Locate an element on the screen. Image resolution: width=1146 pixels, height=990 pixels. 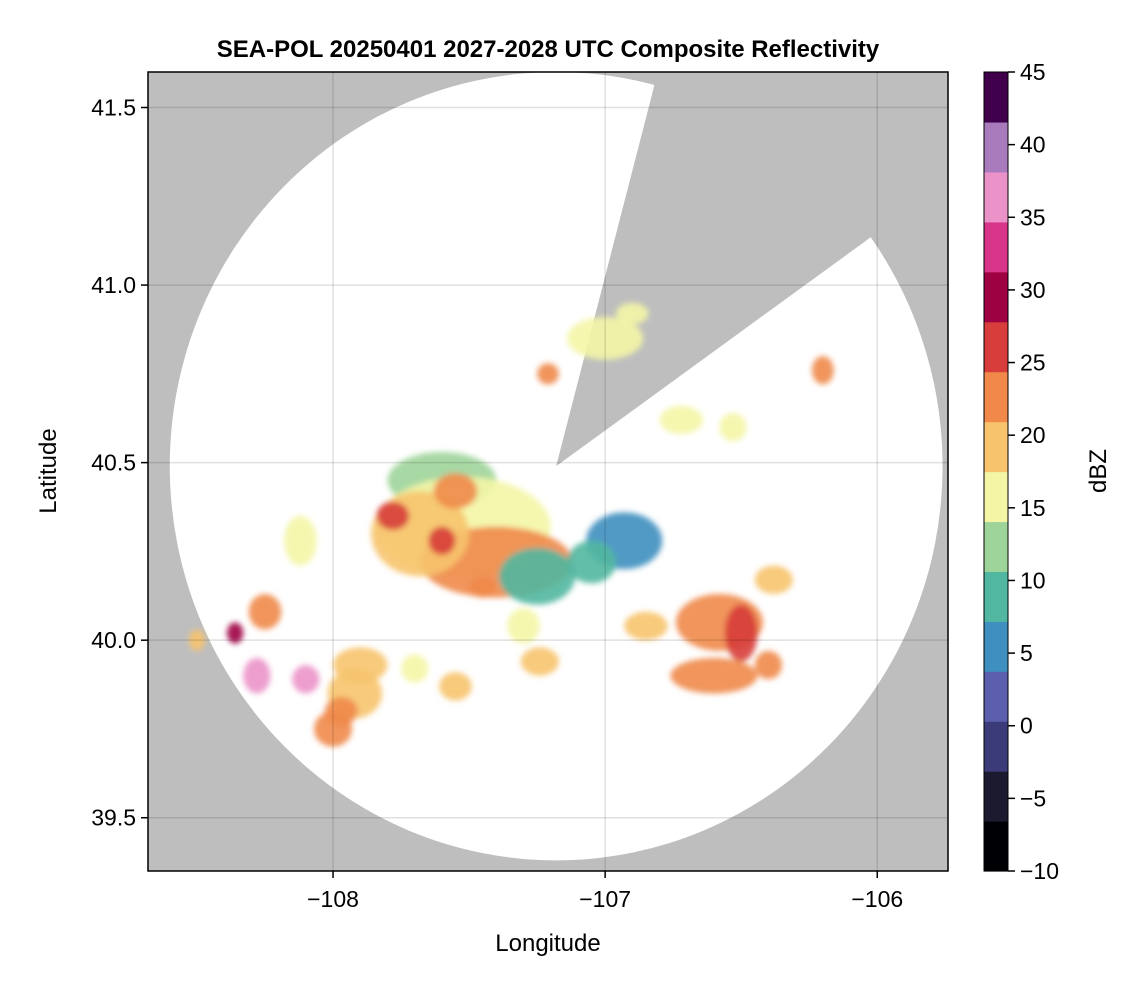
colorbar-label: dBZ is located at coordinates (1098, 471).